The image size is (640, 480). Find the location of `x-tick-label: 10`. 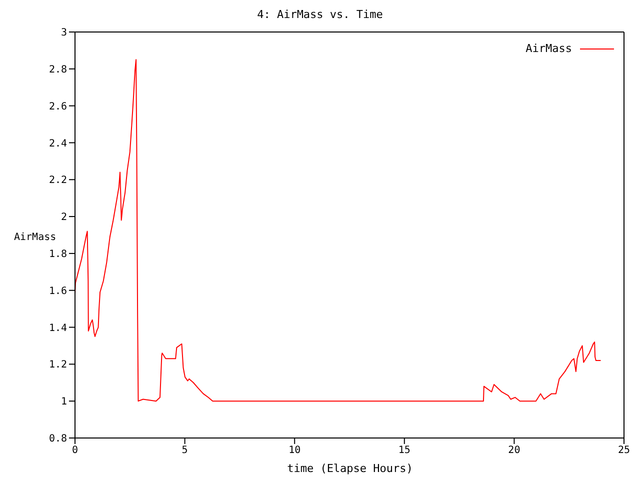

x-tick-label: 10 is located at coordinates (294, 450).